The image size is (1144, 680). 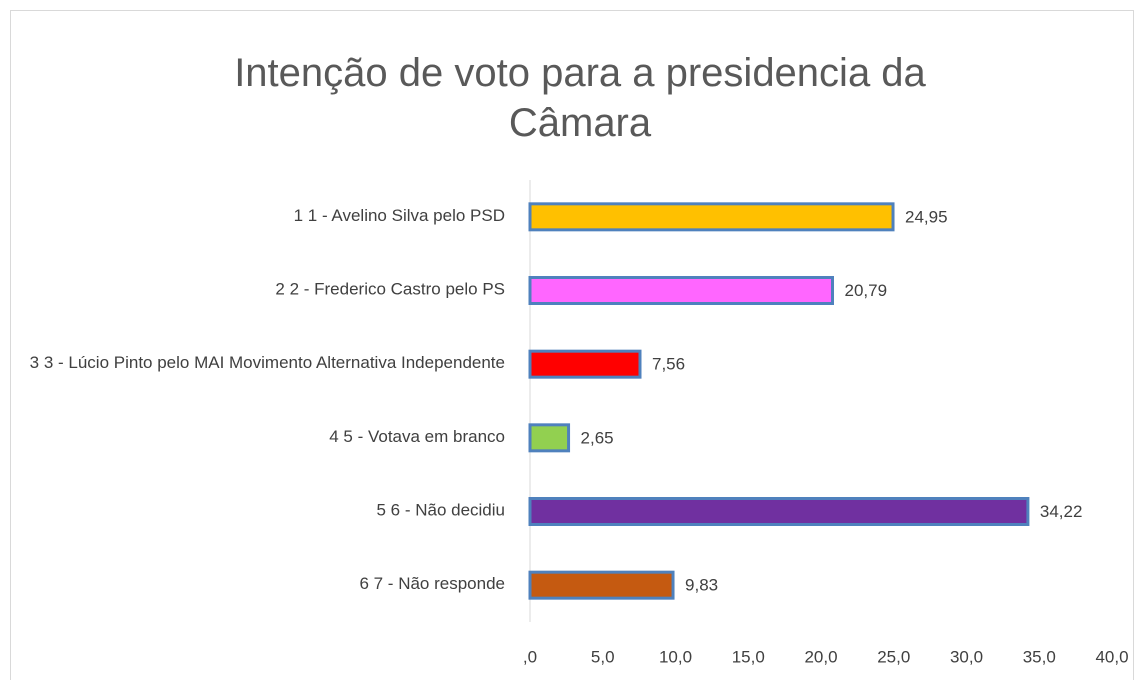 I want to click on data-label: 2,65, so click(x=597, y=437).